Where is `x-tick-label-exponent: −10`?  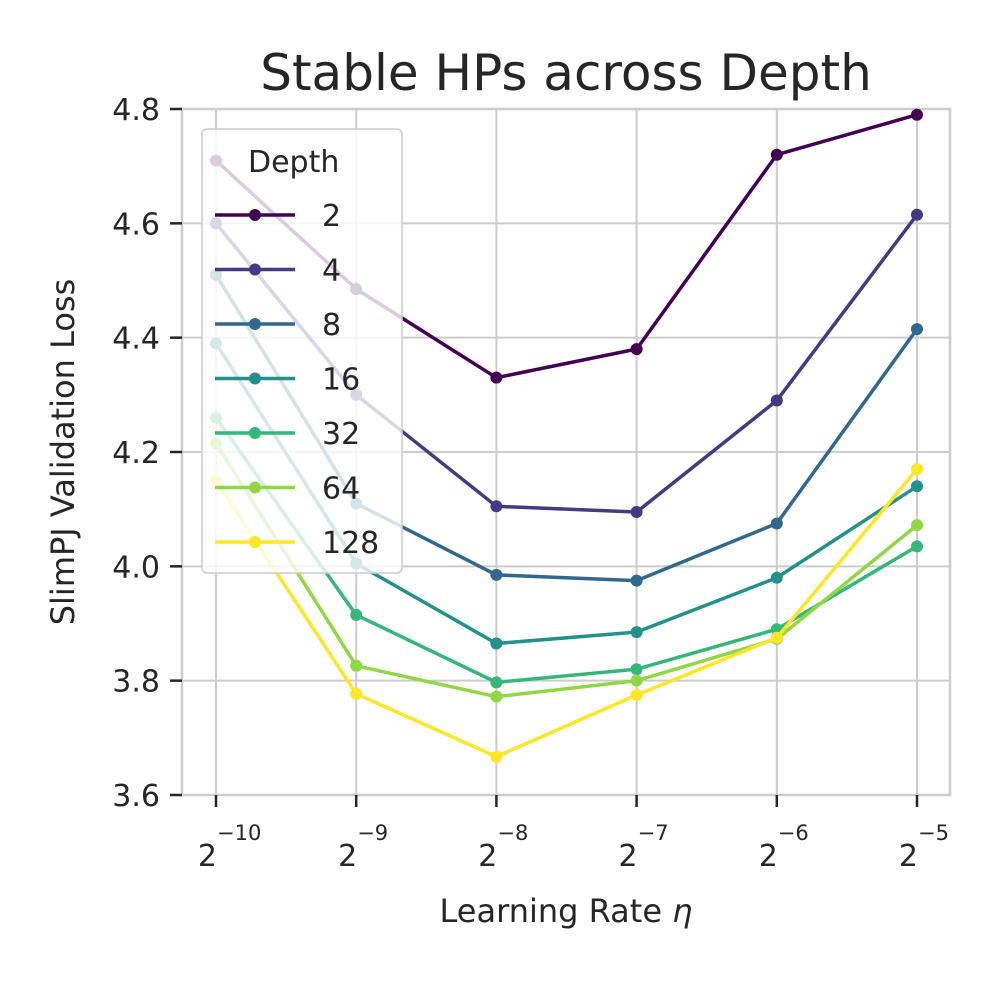 x-tick-label-exponent: −10 is located at coordinates (239, 833).